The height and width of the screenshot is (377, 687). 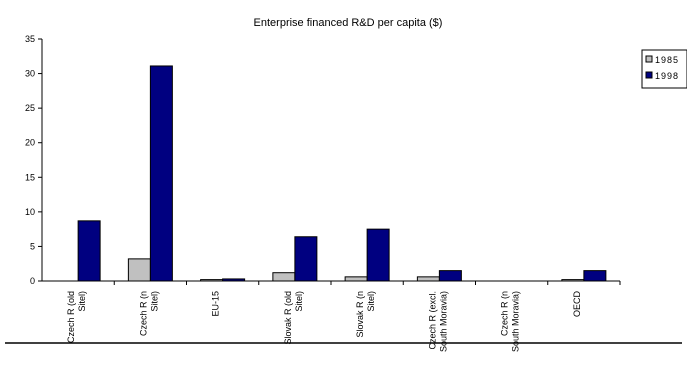 I want to click on x-tick-label-line: EU-15, so click(x=216, y=304).